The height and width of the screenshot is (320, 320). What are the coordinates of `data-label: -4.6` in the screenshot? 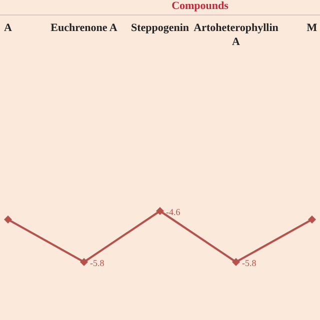 It's located at (173, 212).